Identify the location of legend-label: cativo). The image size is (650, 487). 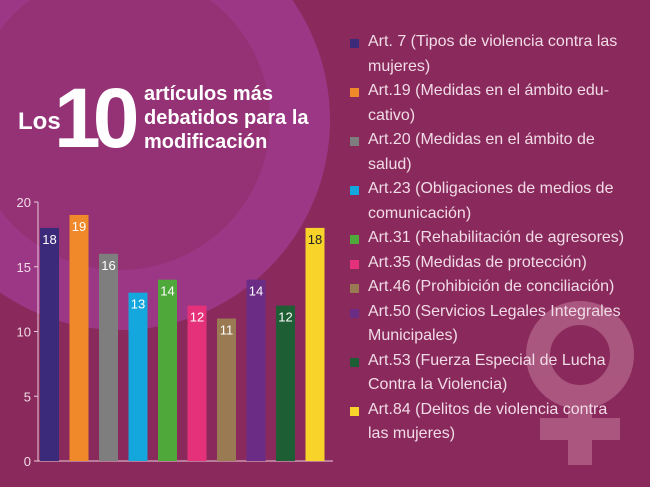
(392, 115).